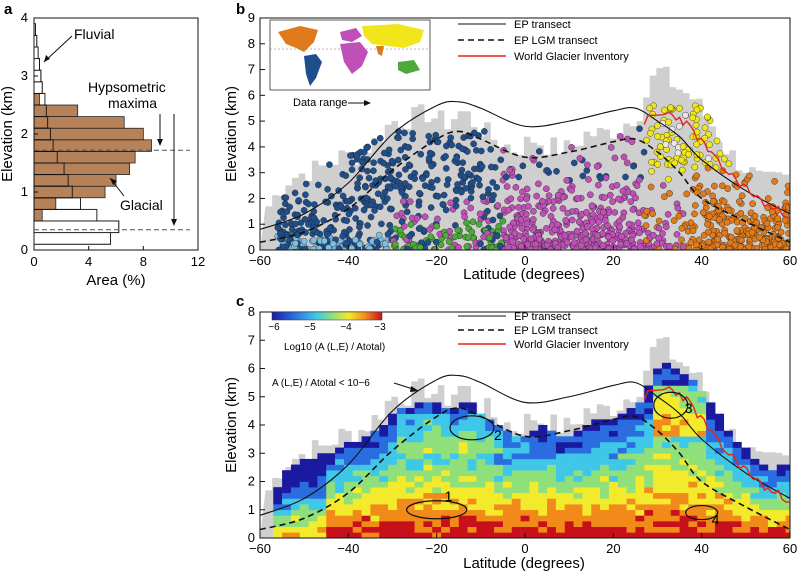  I want to click on panel-c-ytick-label: 7, so click(251, 339).